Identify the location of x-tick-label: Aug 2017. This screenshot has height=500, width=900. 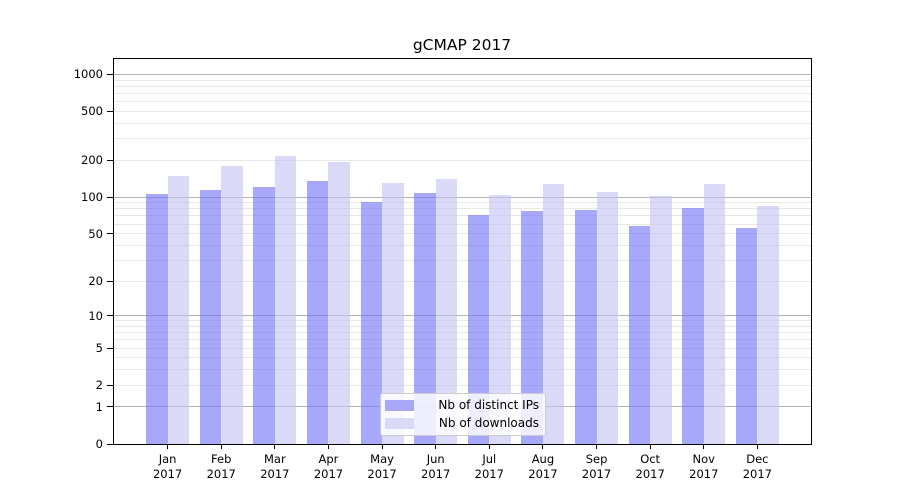
(543, 466).